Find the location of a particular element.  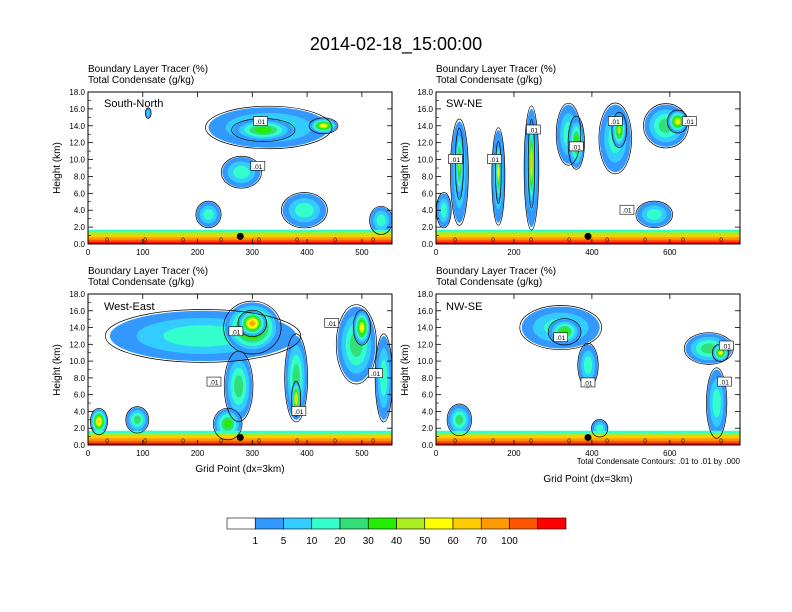

tracer-field: .01 .01 .01 .01 0 0 0 0 0 0 0 0 is located at coordinates (588, 375).